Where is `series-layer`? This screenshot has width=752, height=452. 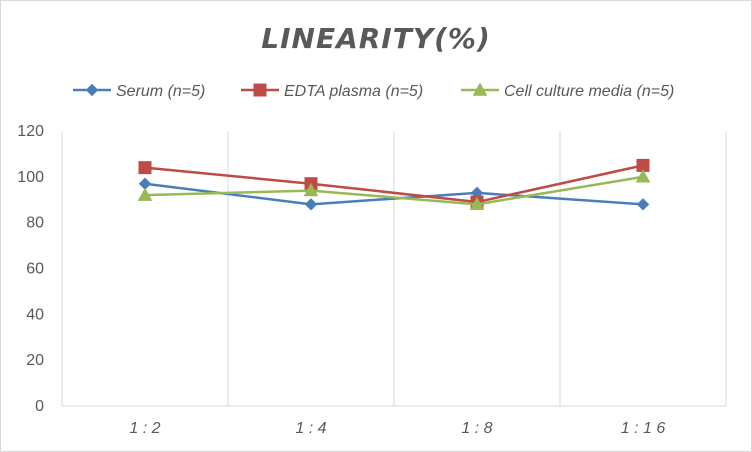
series-layer is located at coordinates (394, 184).